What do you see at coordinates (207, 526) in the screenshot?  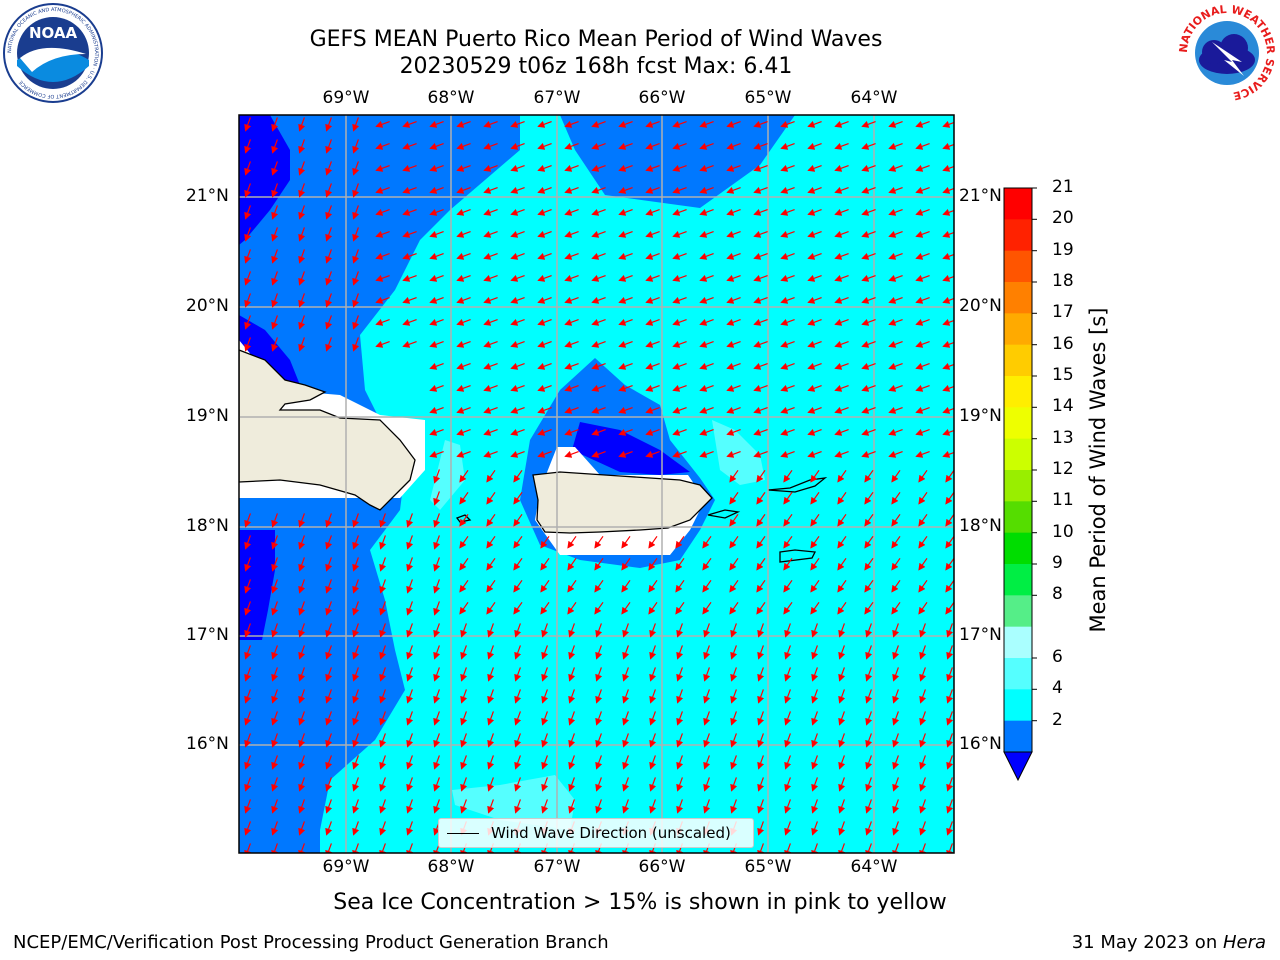 I see `lat-label-left: 18°N` at bounding box center [207, 526].